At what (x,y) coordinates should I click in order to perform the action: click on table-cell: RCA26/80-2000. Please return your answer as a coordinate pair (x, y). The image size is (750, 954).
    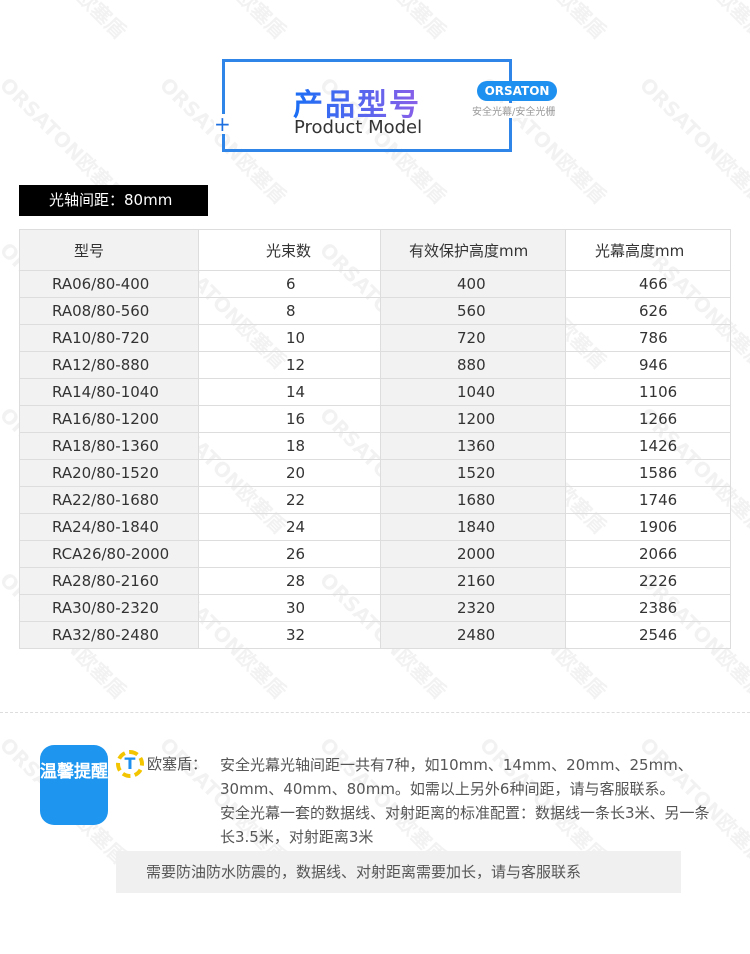
    Looking at the image, I should click on (109, 554).